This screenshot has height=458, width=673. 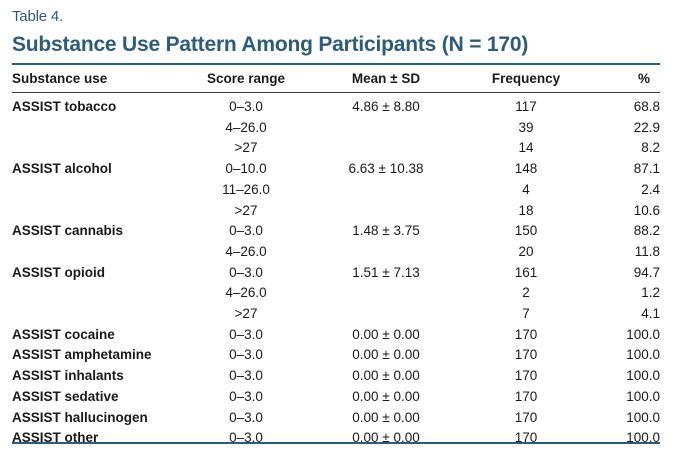 I want to click on cell-percent: 68.8, so click(x=646, y=106).